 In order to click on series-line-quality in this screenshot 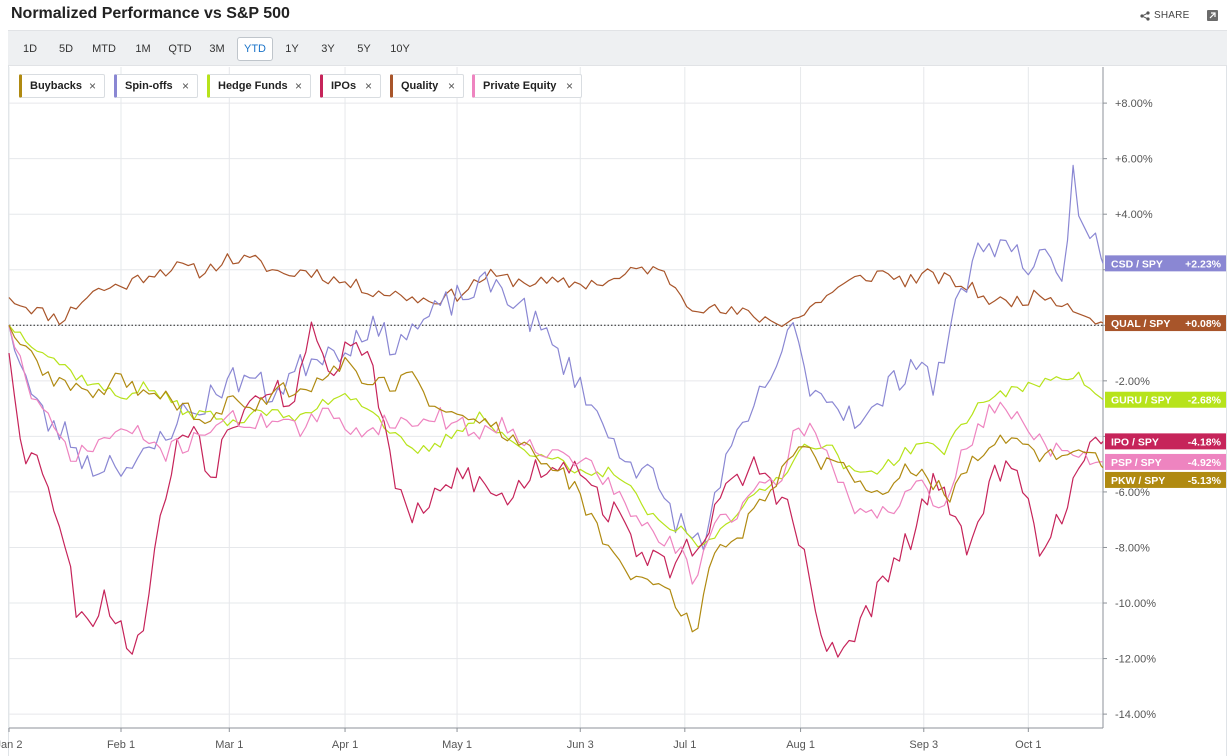, I will do `click(556, 290)`.